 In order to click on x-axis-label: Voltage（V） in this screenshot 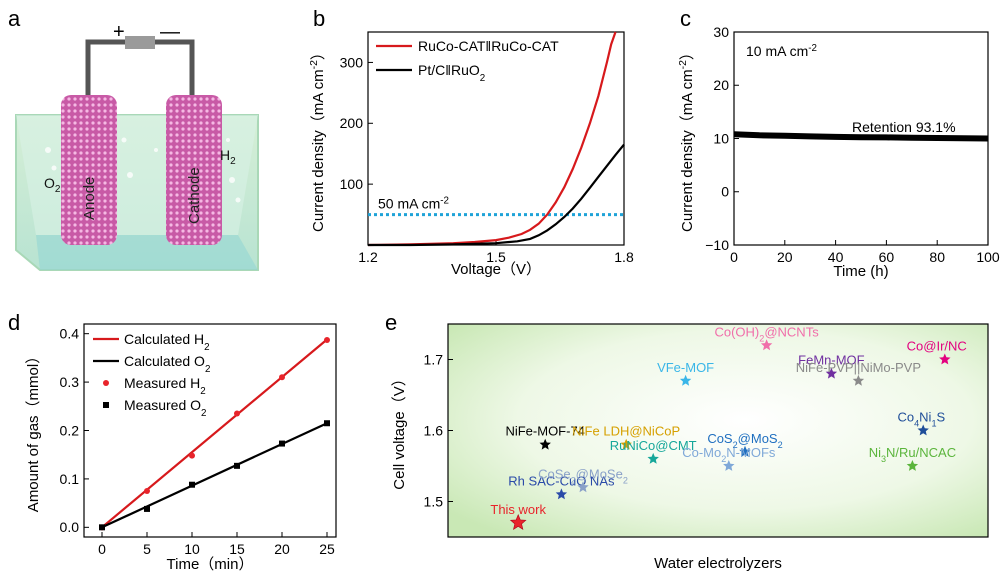, I will do `click(496, 269)`.